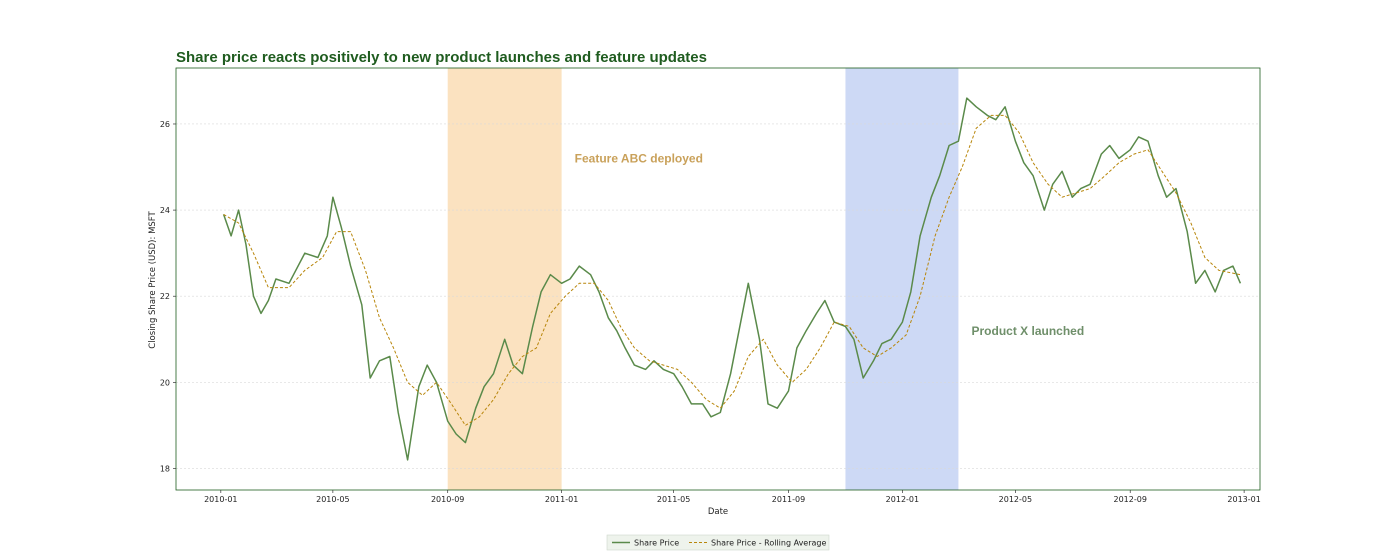 The image size is (1400, 560). What do you see at coordinates (153, 279) in the screenshot?
I see `y-axis-label: Closing Share Price (USD): MSFT` at bounding box center [153, 279].